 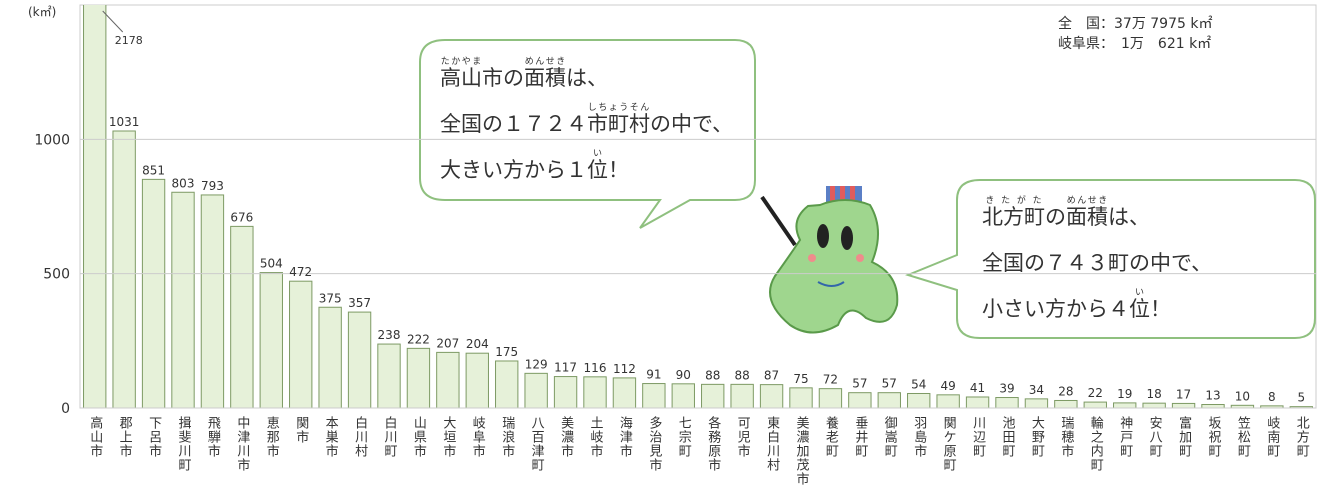 What do you see at coordinates (129, 40) in the screenshot?
I see `value-label: 2178` at bounding box center [129, 40].